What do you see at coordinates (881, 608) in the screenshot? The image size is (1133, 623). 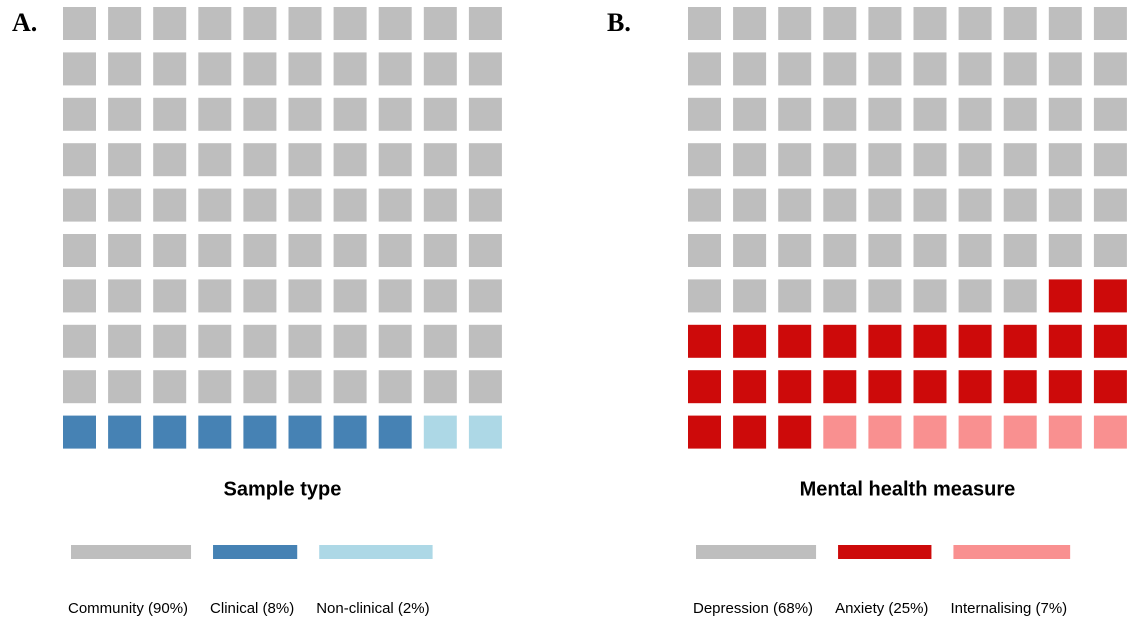 I see `legend-label: Anxiety (25%)` at bounding box center [881, 608].